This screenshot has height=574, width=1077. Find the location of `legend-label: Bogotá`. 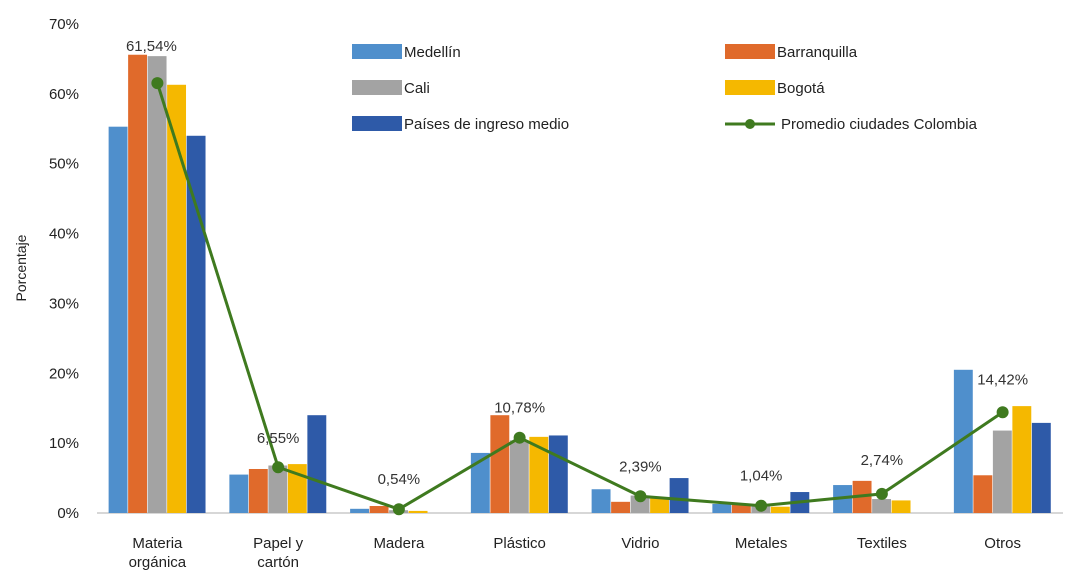

legend-label: Bogotá is located at coordinates (801, 88).